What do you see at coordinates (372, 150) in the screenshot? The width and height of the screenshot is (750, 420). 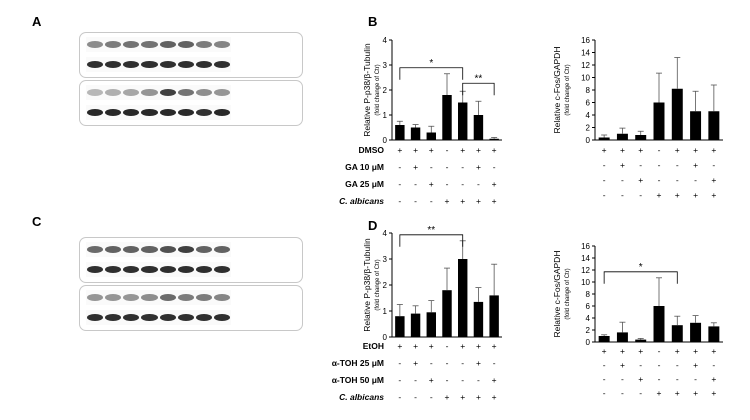 I see `condition-label: DMSO` at bounding box center [372, 150].